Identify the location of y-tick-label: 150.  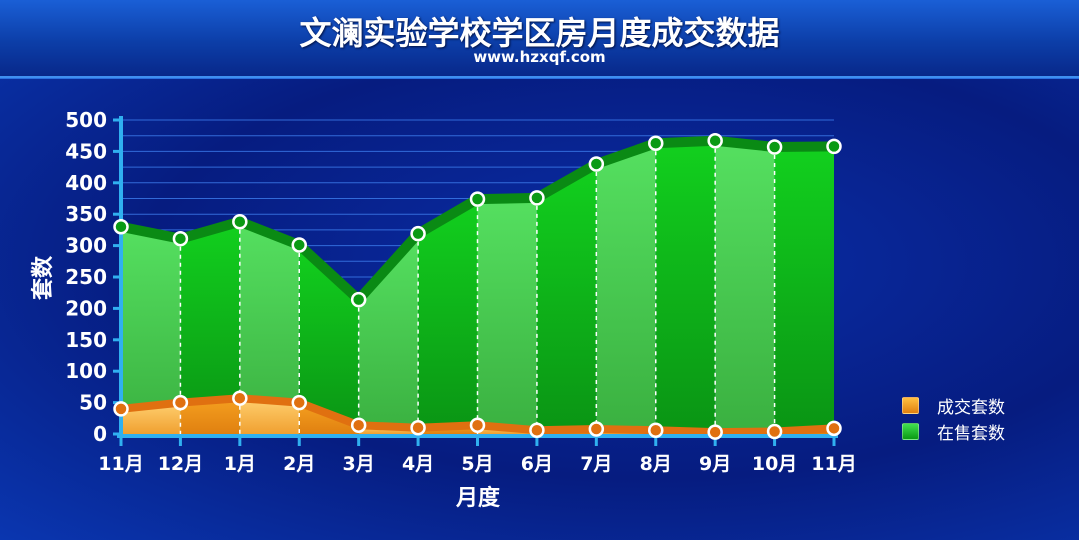
(86, 340).